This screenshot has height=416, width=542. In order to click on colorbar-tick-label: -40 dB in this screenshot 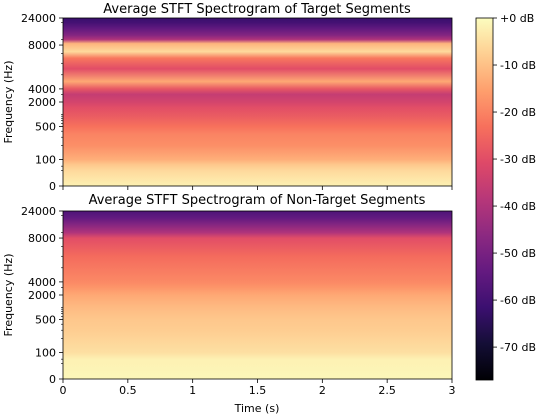, I will do `click(518, 206)`.